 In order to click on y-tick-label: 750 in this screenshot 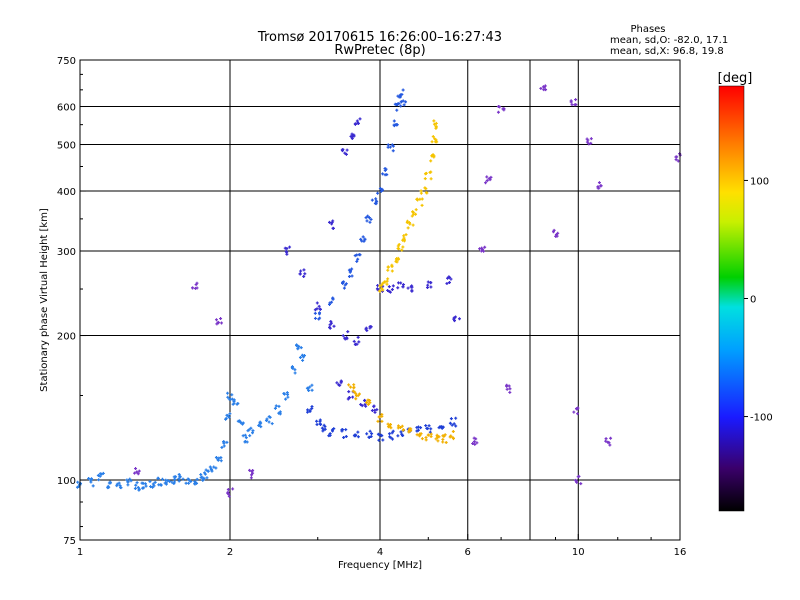, I will do `click(66, 61)`.